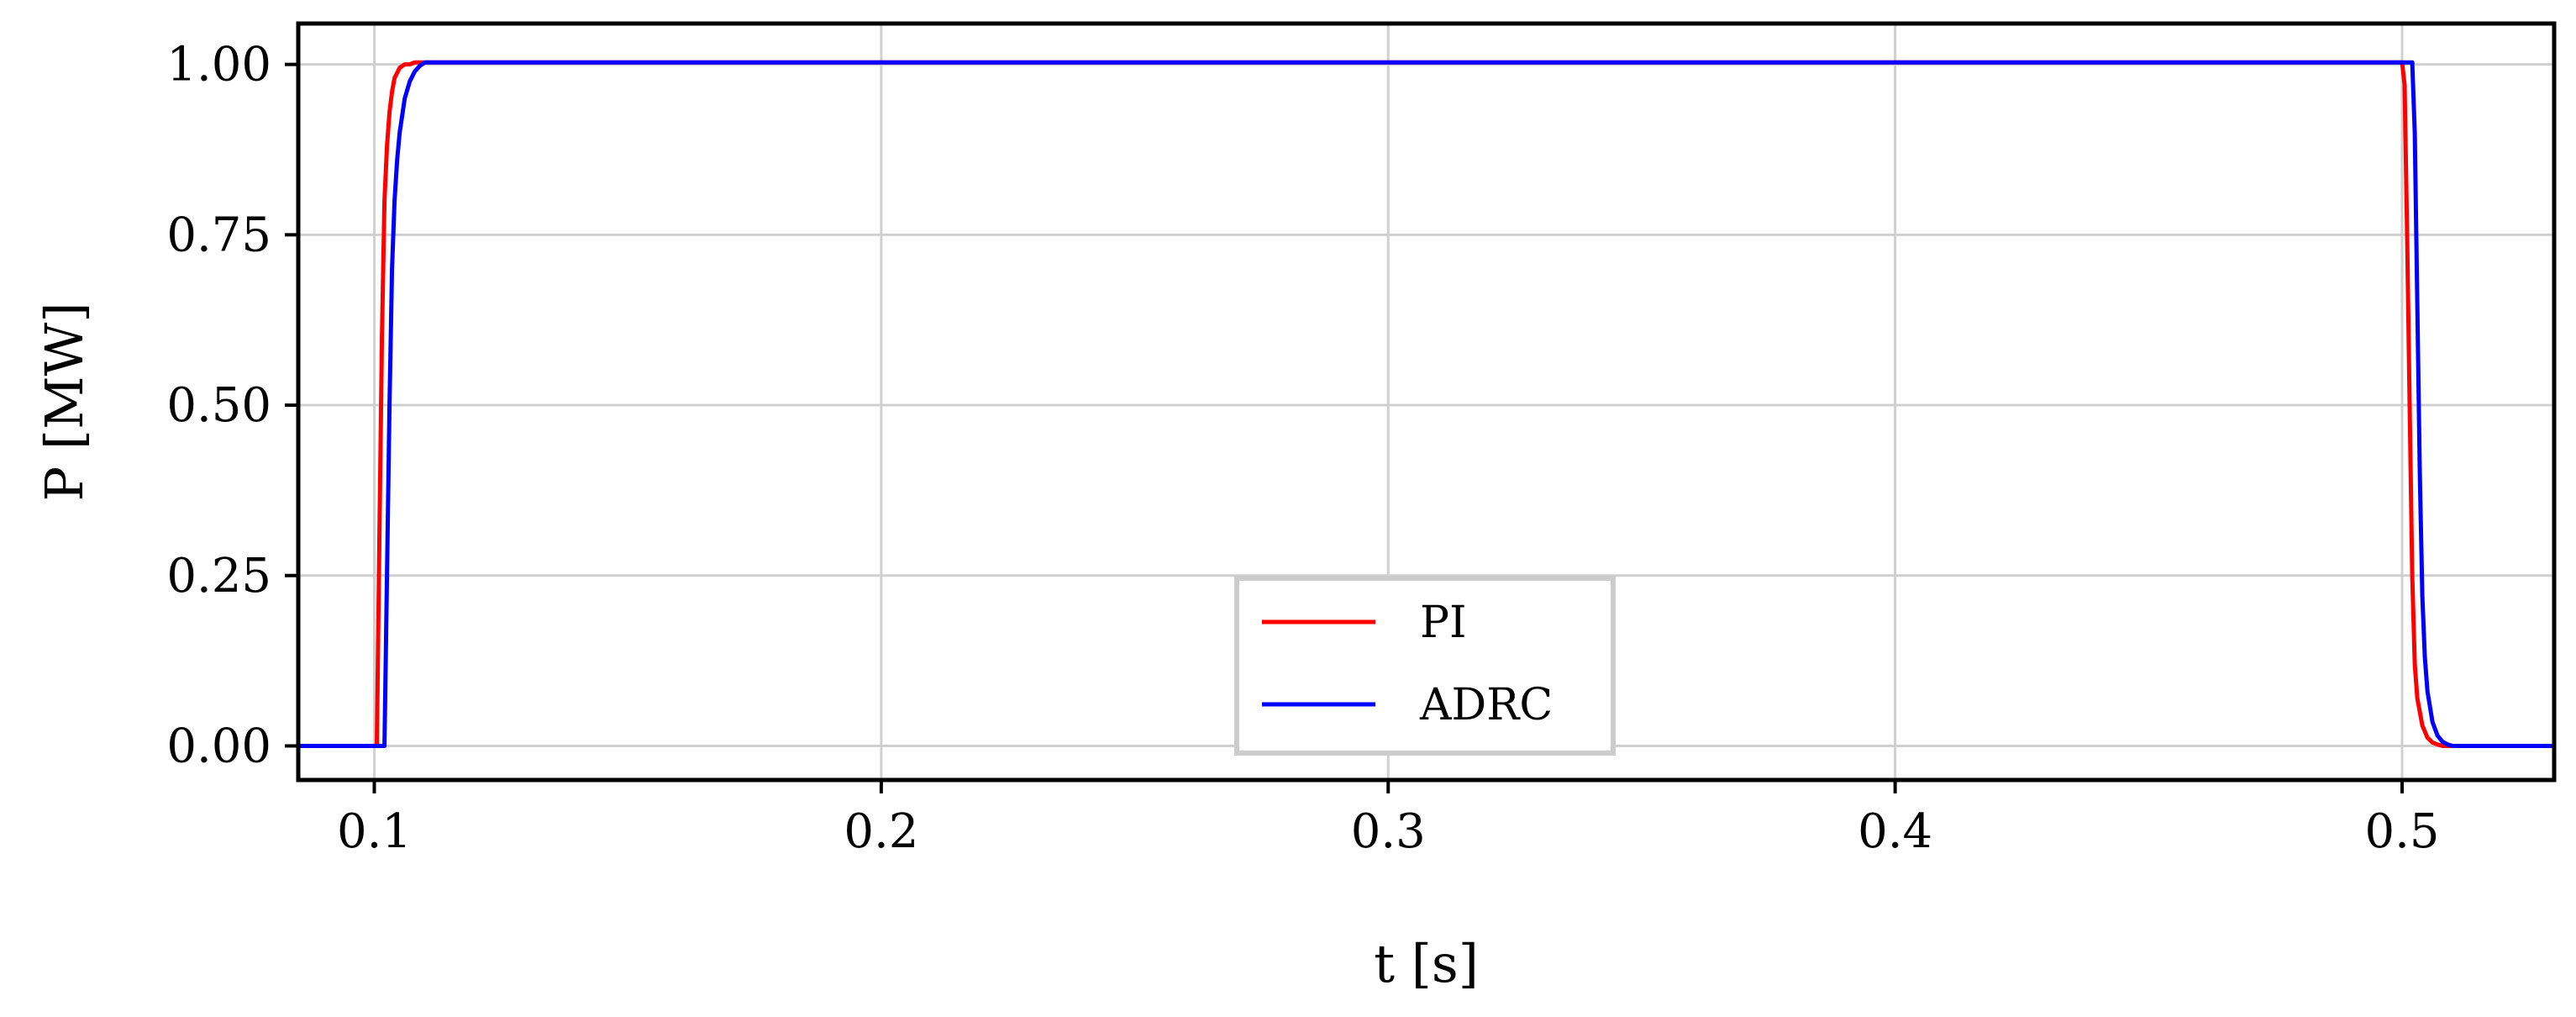 Image resolution: width=2576 pixels, height=1017 pixels. Describe the element at coordinates (2401, 831) in the screenshot. I see `x-tick-label: 0.5` at that location.